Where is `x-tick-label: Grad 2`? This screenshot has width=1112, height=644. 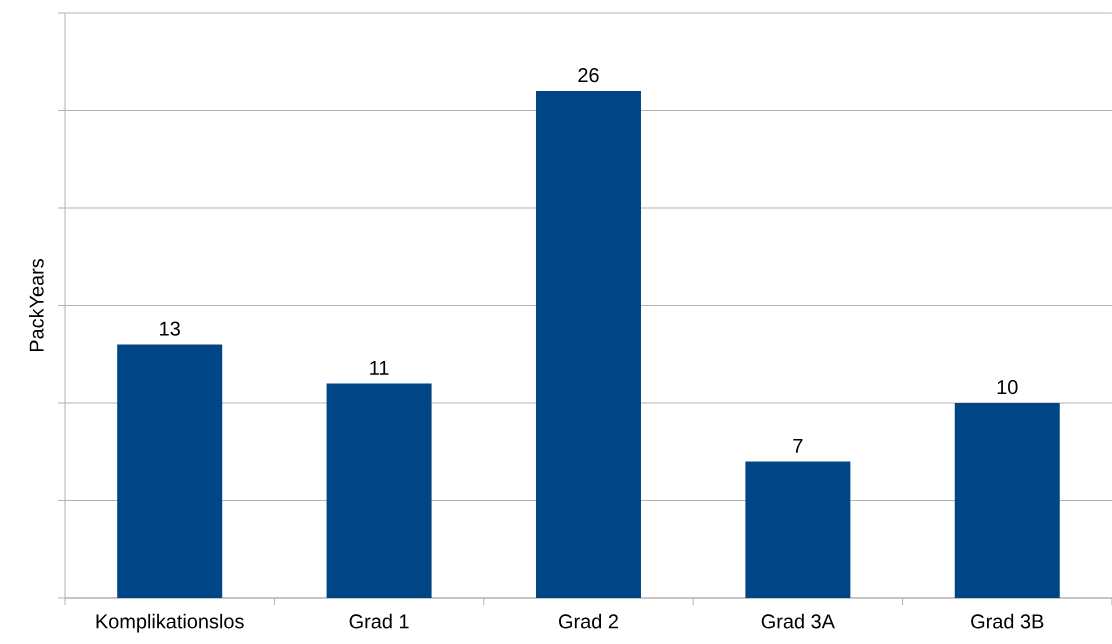 x-tick-label: Grad 2 is located at coordinates (588, 621).